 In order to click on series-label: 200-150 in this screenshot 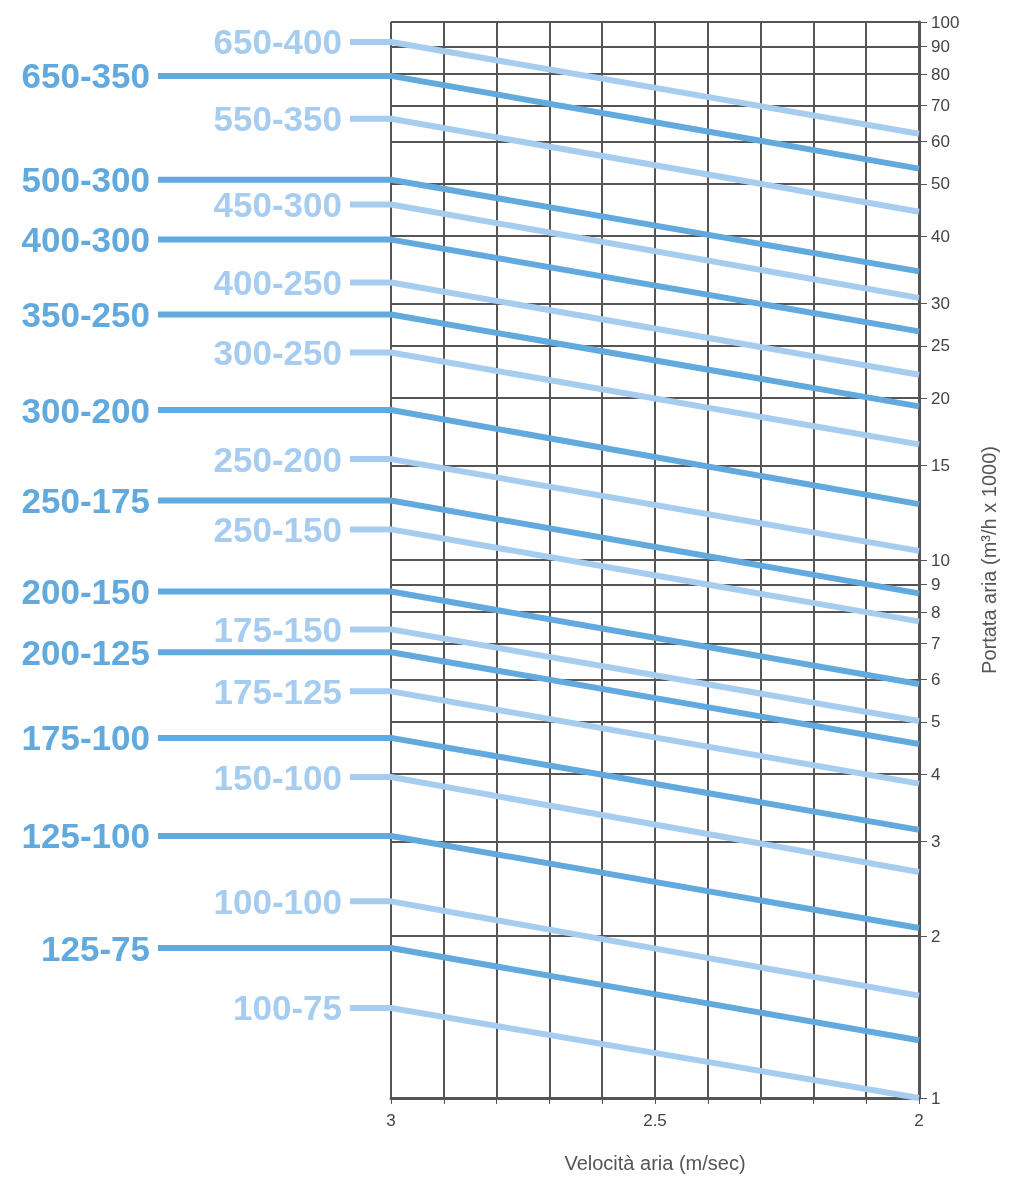, I will do `click(85, 591)`.